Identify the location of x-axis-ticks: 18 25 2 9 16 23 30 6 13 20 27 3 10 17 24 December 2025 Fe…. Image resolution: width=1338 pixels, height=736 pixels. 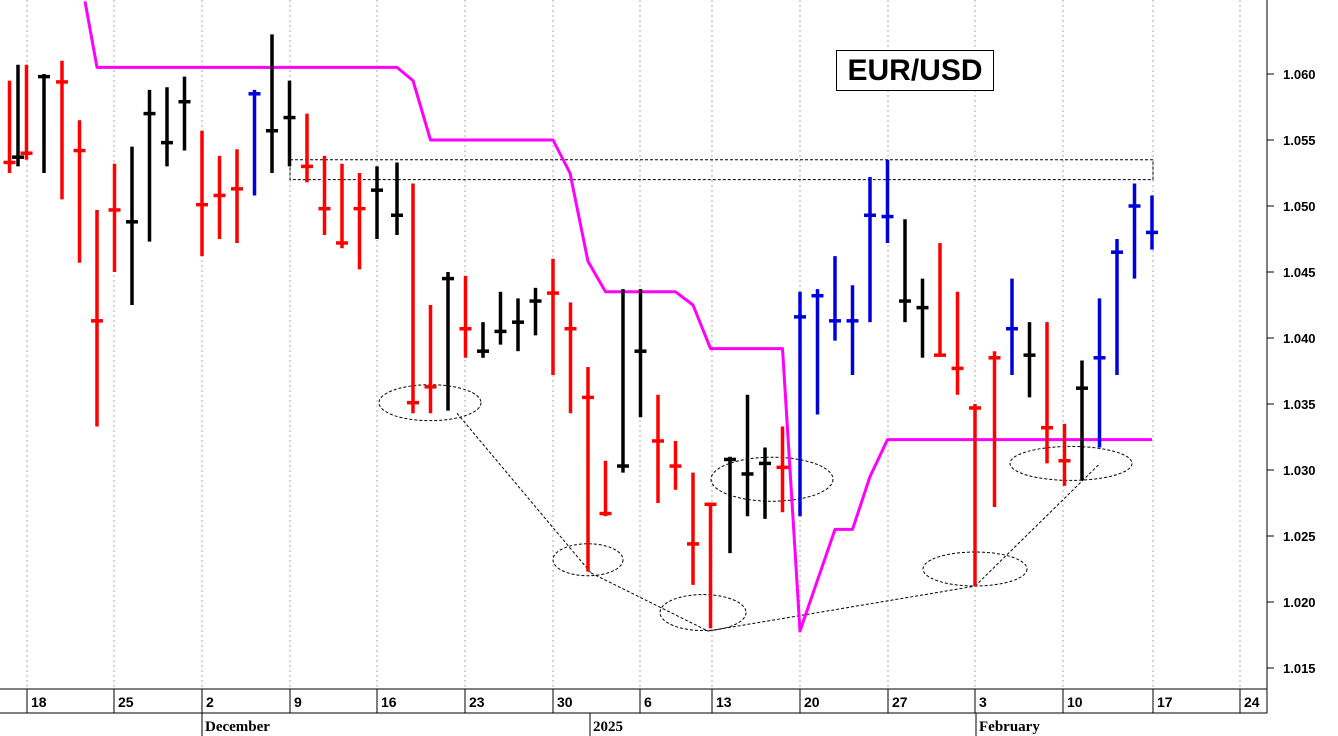
(643, 712).